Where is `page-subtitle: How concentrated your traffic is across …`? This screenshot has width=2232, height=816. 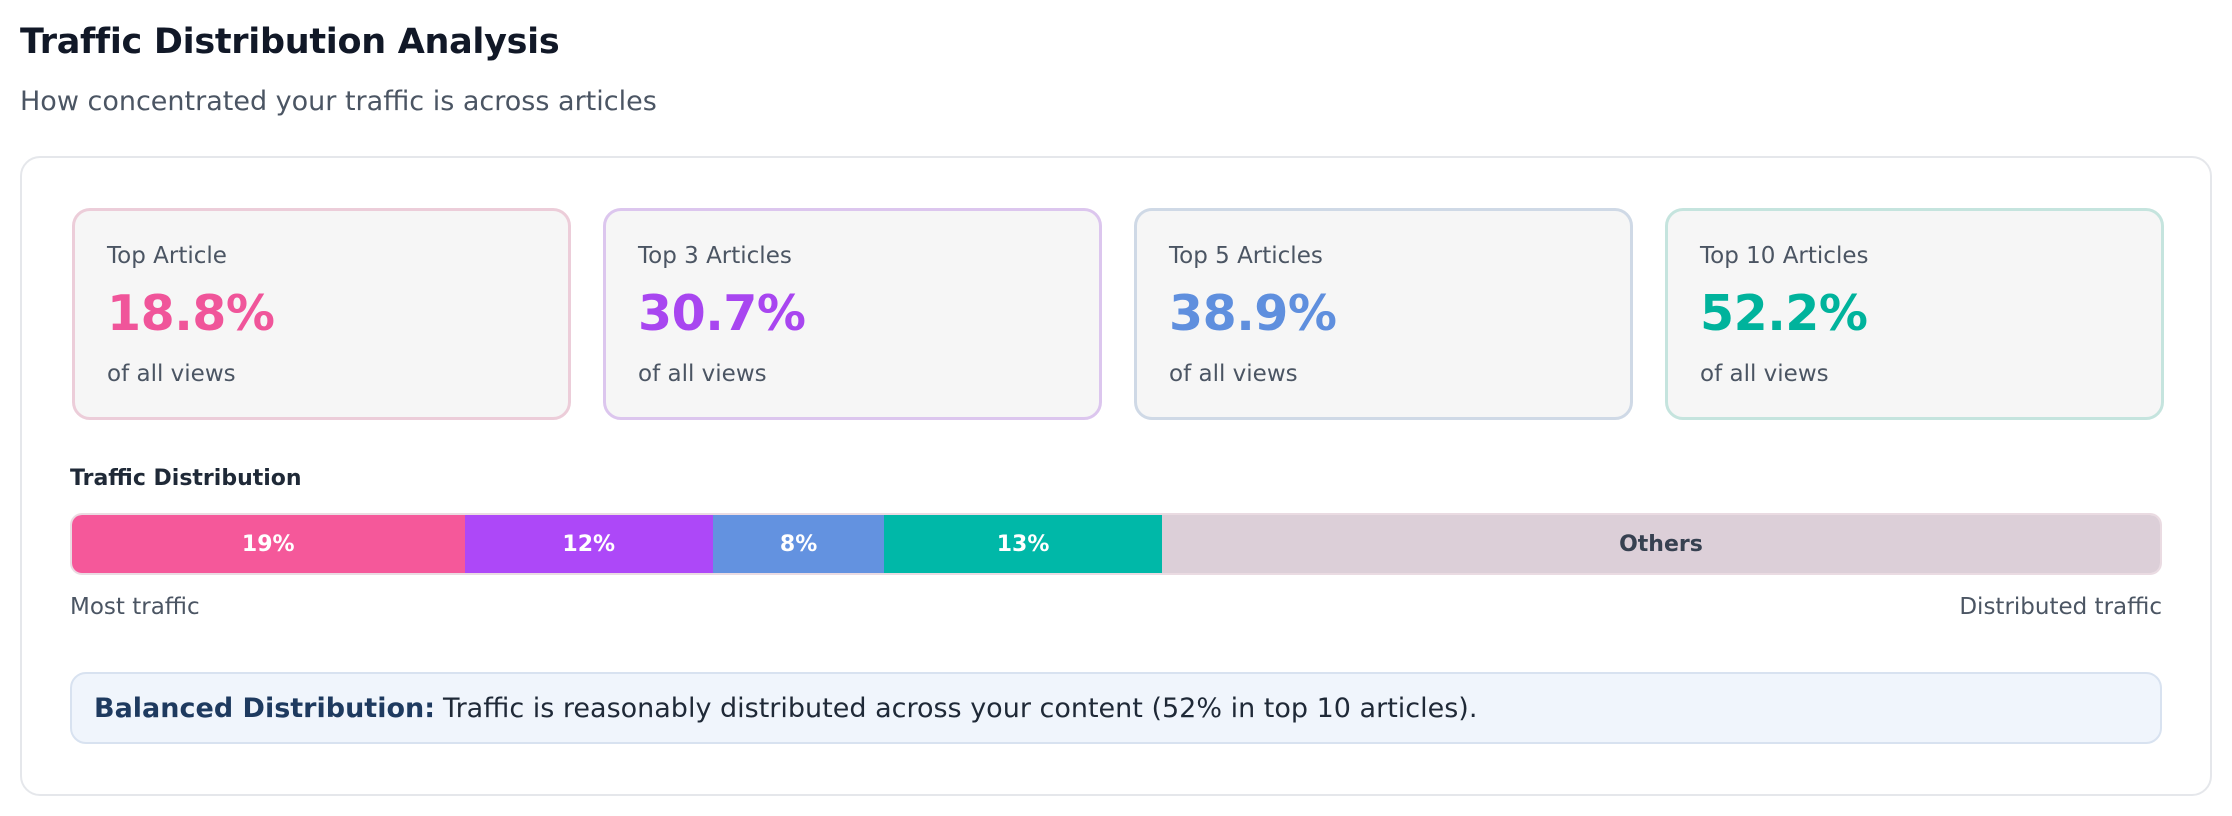 page-subtitle: How concentrated your traffic is across … is located at coordinates (338, 101).